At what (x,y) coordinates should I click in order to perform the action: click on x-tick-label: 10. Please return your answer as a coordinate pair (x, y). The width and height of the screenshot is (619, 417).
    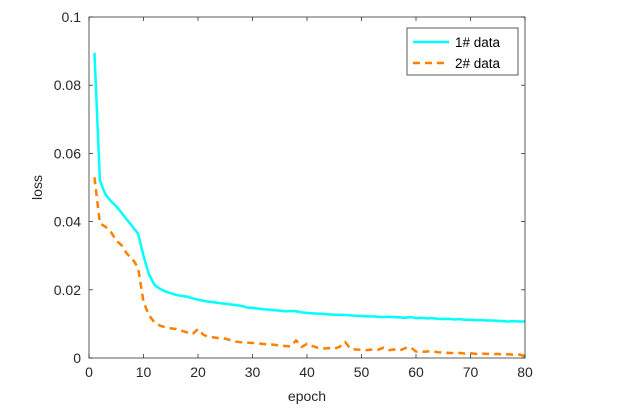
    Looking at the image, I should click on (144, 372).